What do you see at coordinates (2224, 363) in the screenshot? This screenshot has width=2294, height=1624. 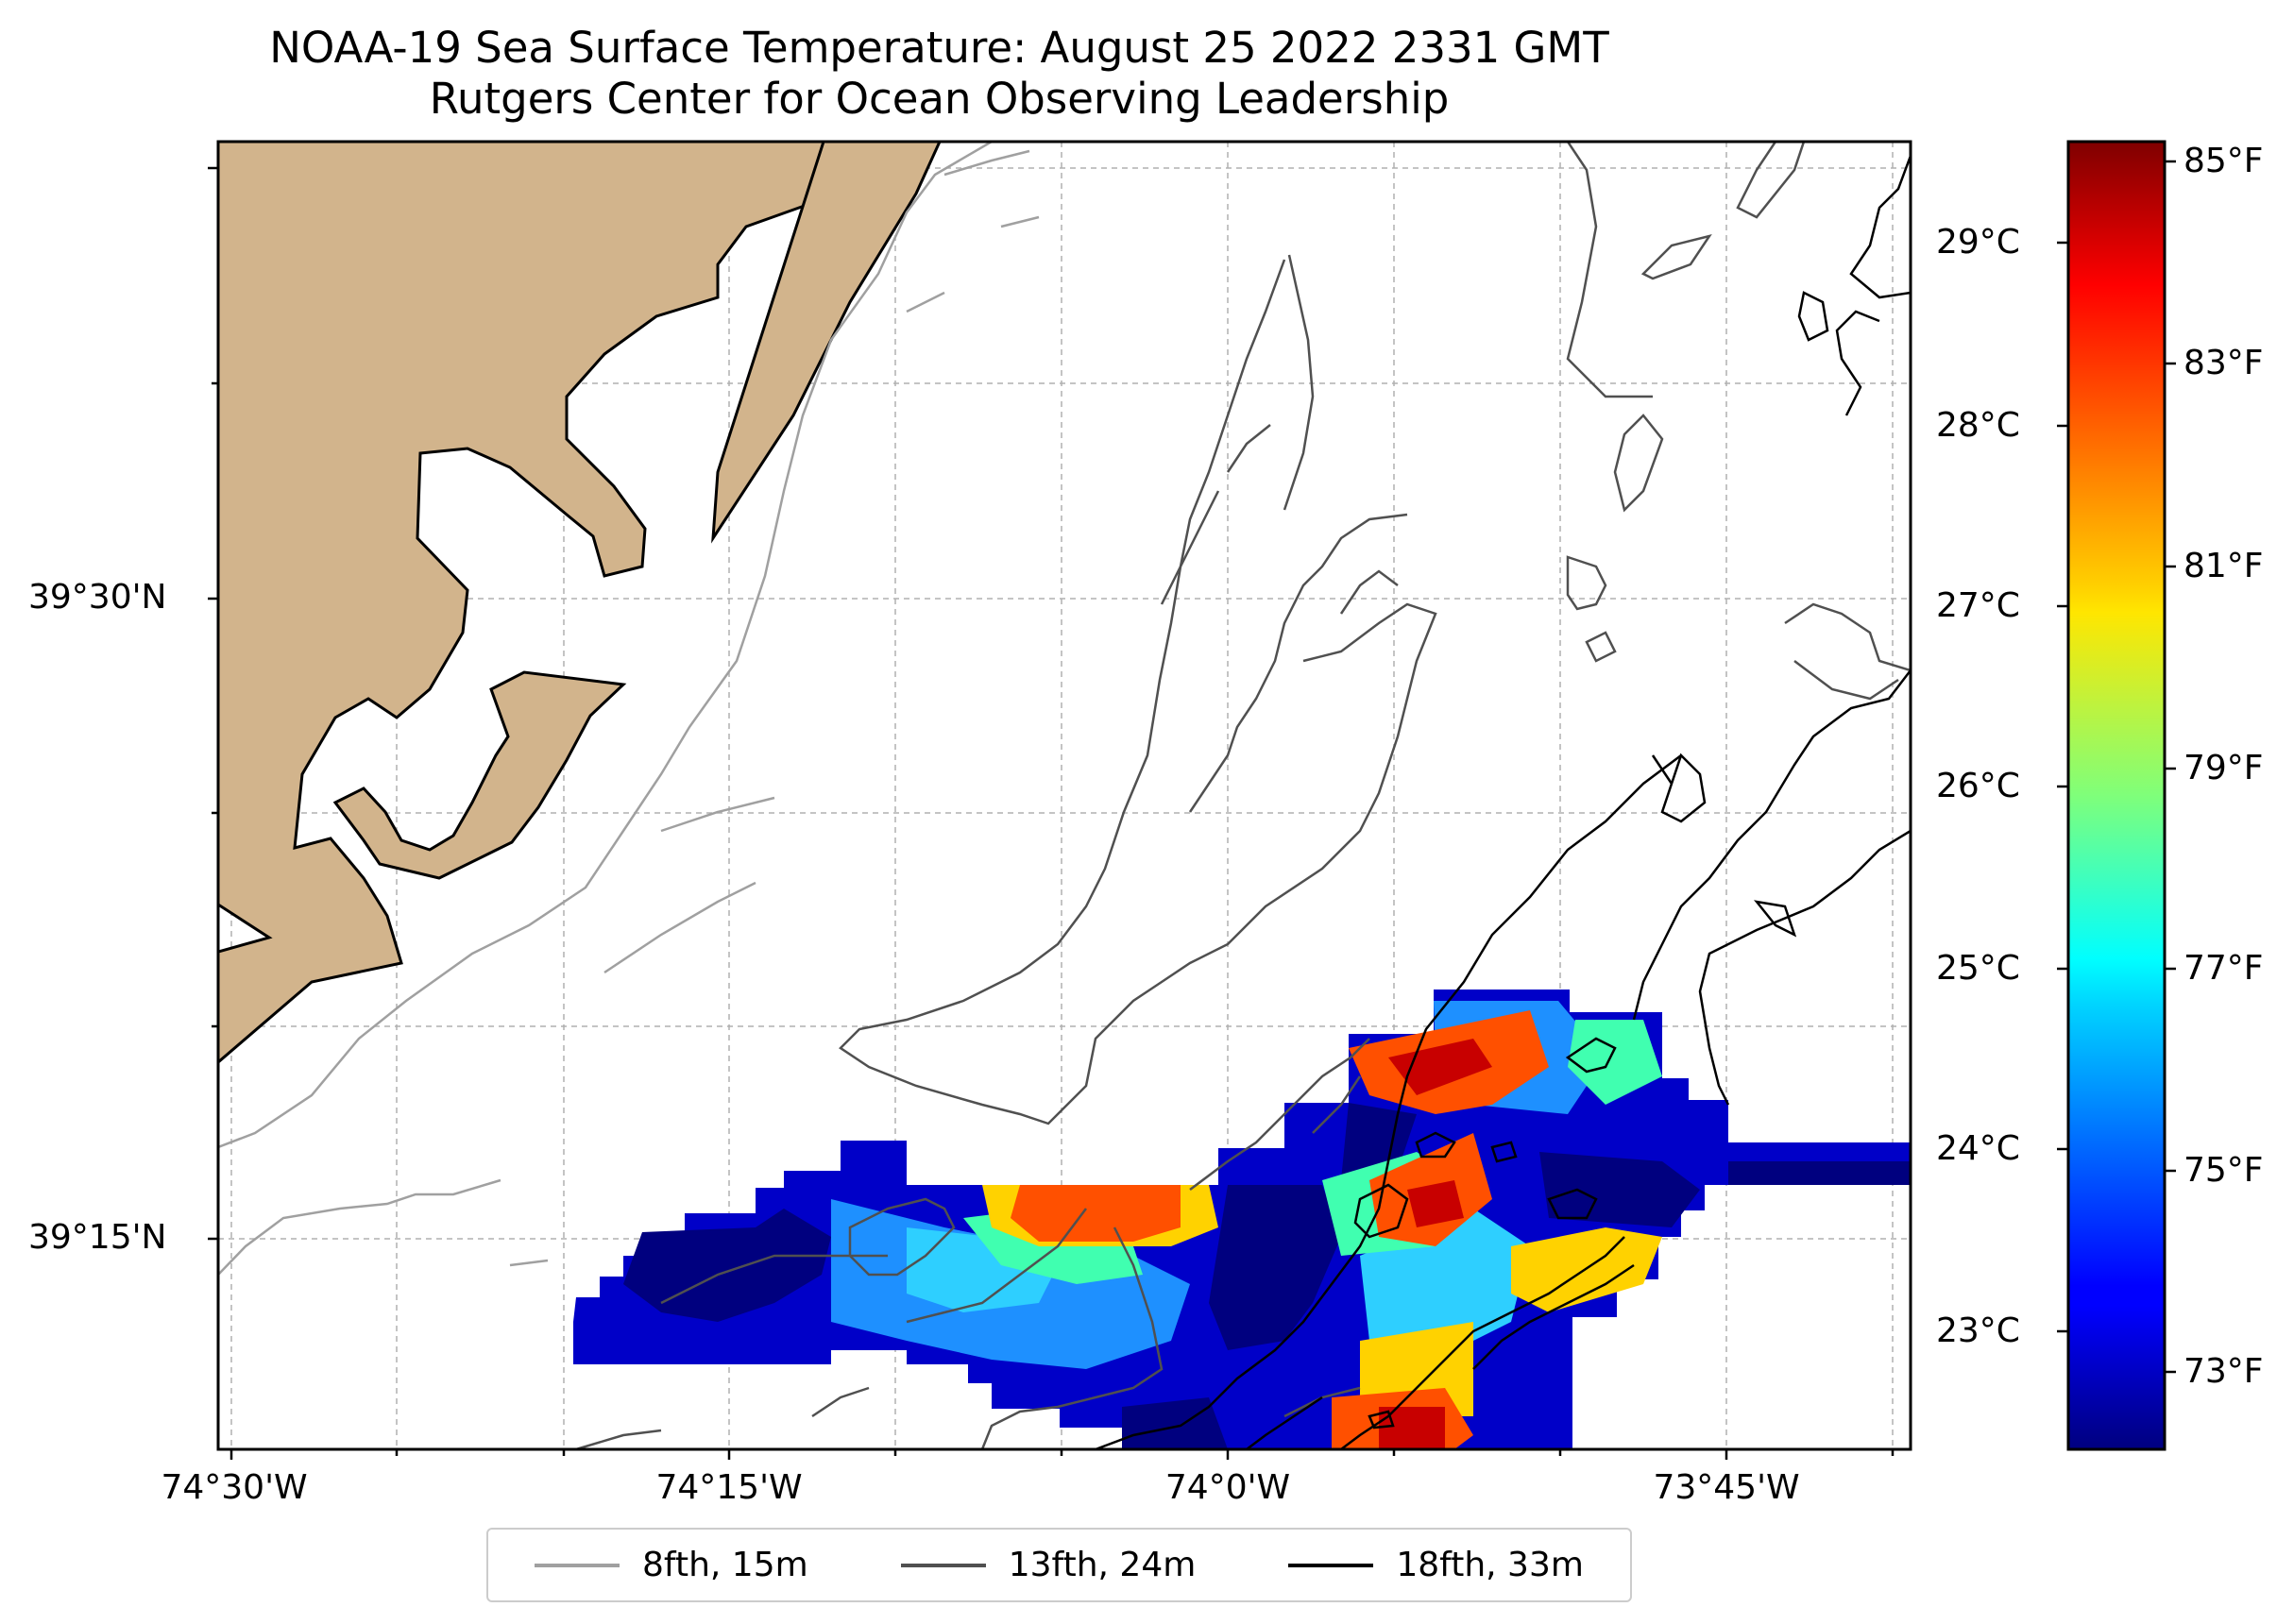 I see `colorbar-fahrenheit-label: 83°F` at bounding box center [2224, 363].